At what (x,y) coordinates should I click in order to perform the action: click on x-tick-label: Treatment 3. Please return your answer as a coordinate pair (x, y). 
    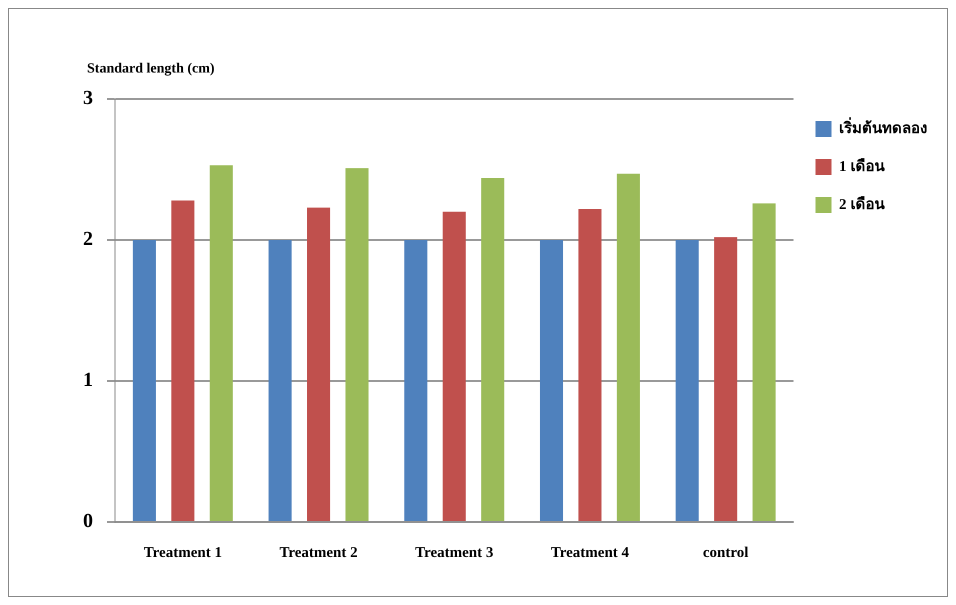
    Looking at the image, I should click on (454, 552).